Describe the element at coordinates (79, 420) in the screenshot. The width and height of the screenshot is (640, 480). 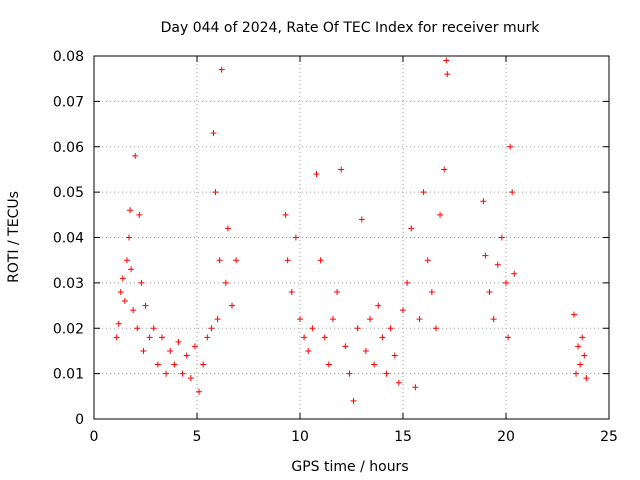
I see `y-tick-label: 0` at that location.